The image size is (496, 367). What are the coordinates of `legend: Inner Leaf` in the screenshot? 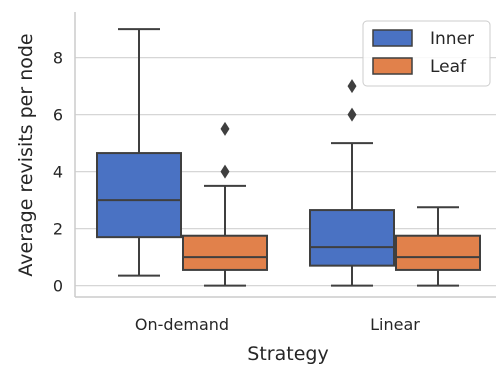 It's located at (426, 53).